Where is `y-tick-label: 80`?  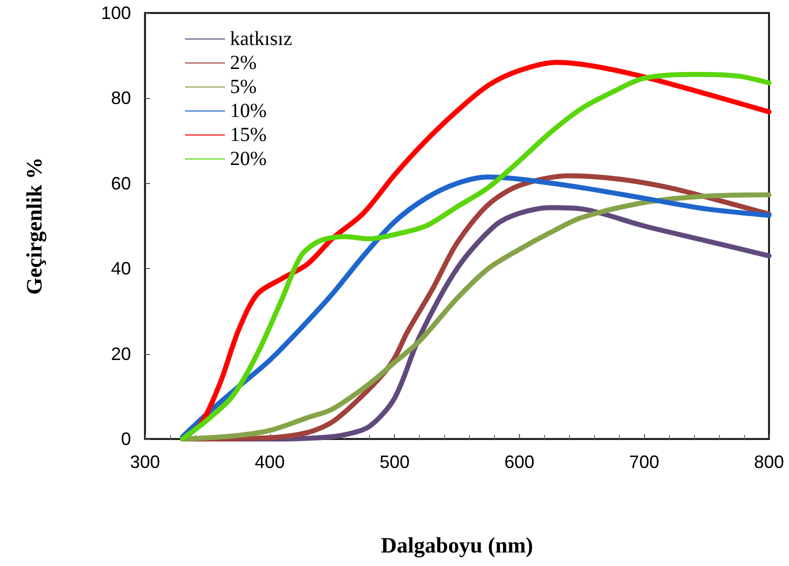 y-tick-label: 80 is located at coordinates (120, 98).